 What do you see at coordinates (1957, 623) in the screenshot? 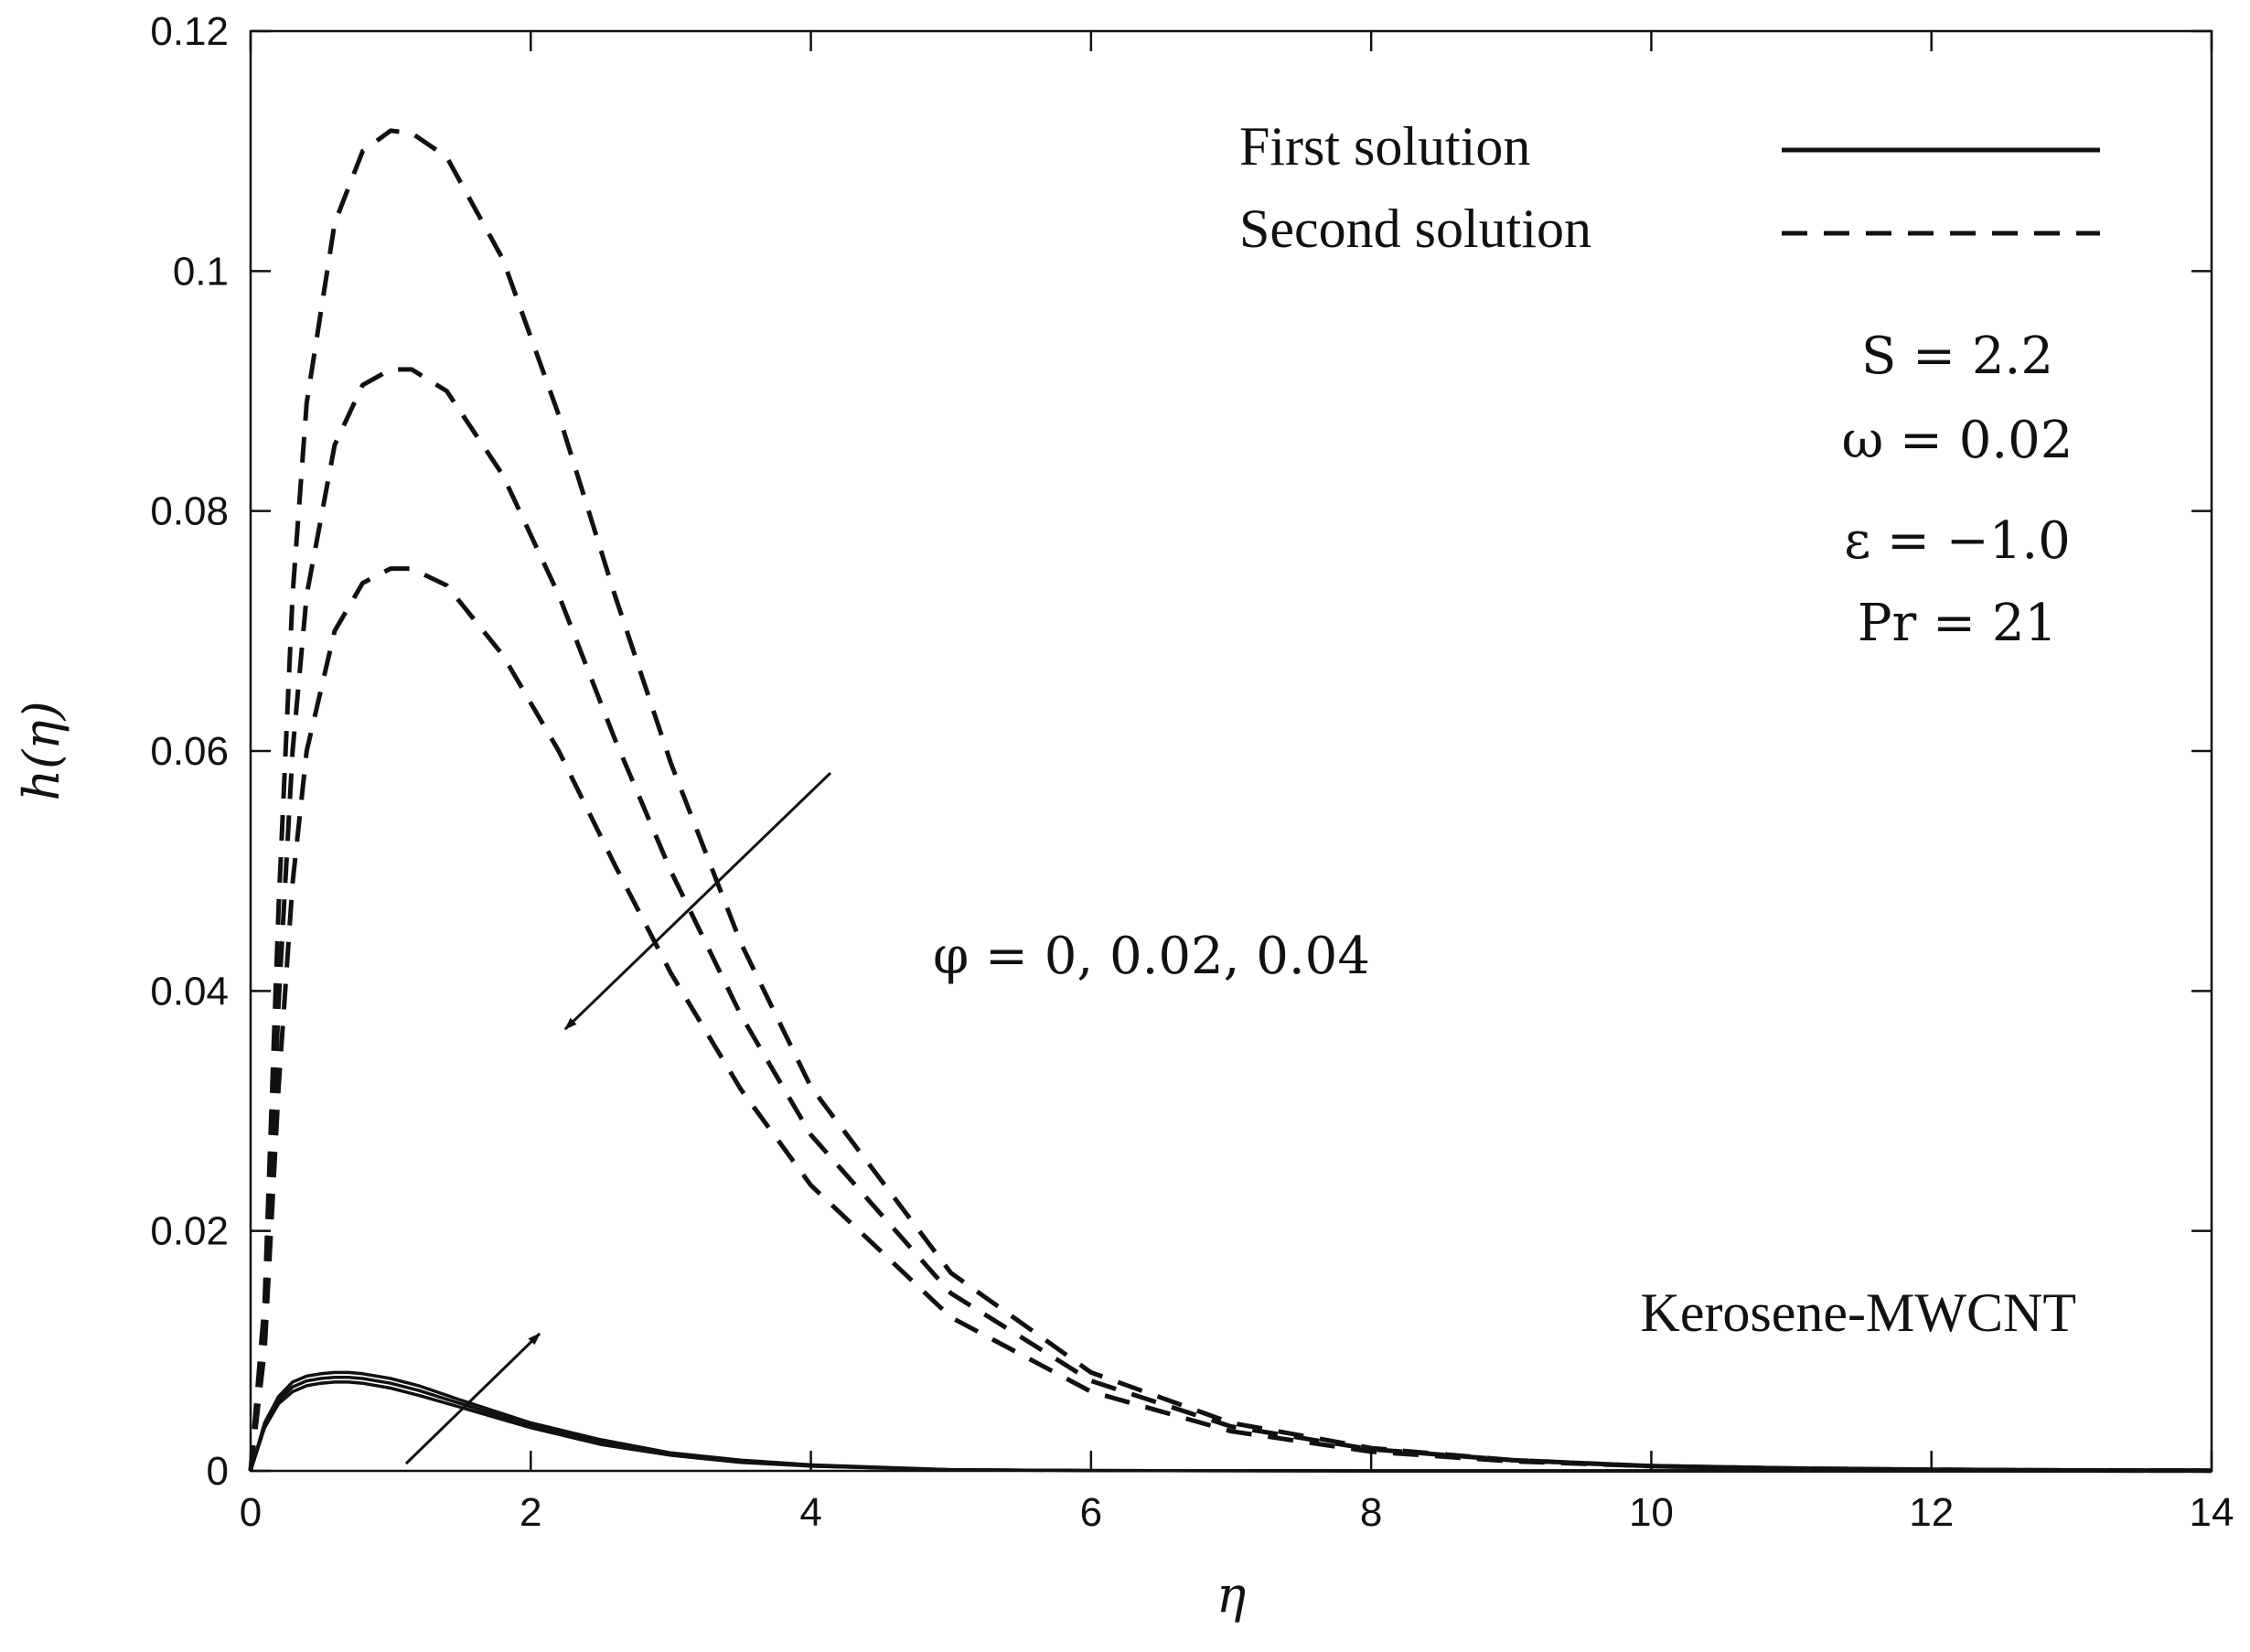
I see `parameter-pr: Pr = 21` at bounding box center [1957, 623].